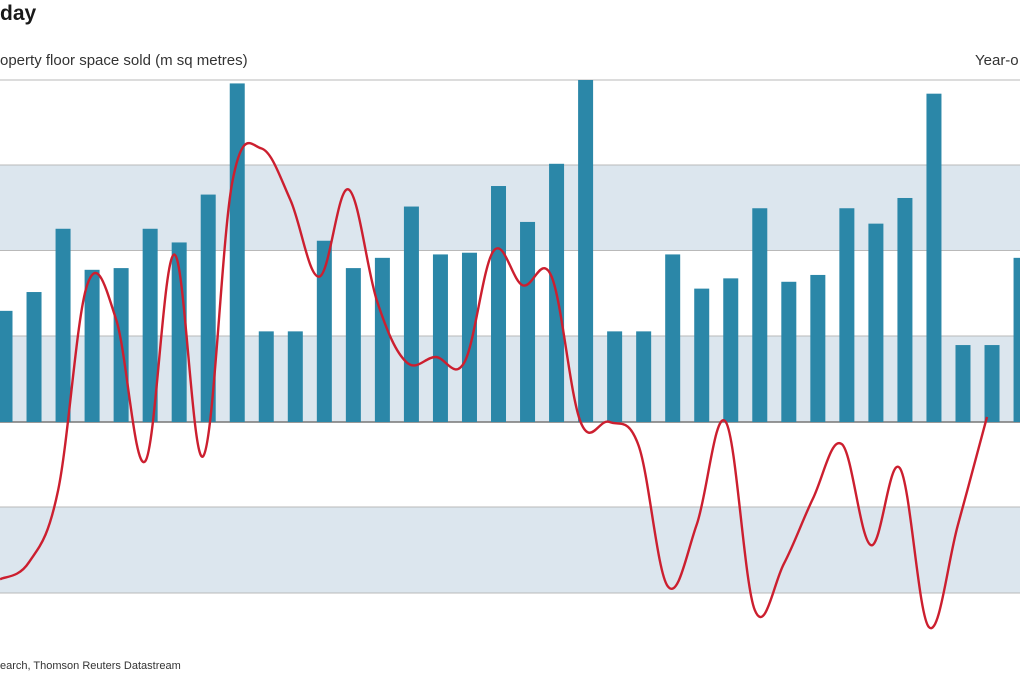 This screenshot has width=1020, height=680. I want to click on source-note: earch, Thomson Reuters Datastream, so click(90, 666).